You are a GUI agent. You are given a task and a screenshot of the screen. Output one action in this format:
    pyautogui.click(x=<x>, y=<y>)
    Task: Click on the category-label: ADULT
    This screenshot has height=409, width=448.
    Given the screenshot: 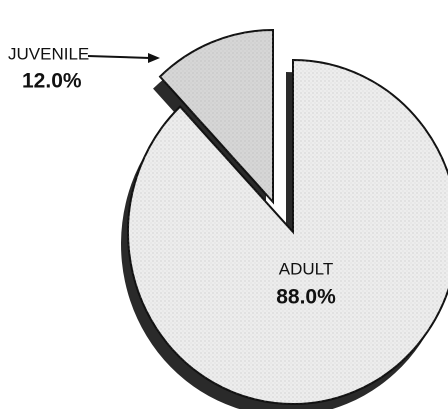 What is the action you would take?
    pyautogui.click(x=306, y=268)
    